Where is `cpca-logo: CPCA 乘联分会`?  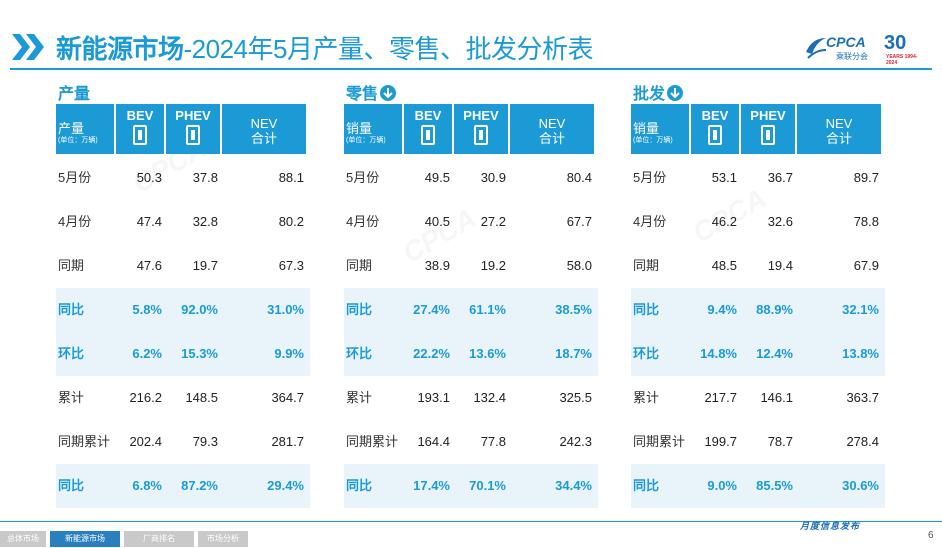
cpca-logo: CPCA 乘联分会 is located at coordinates (843, 47).